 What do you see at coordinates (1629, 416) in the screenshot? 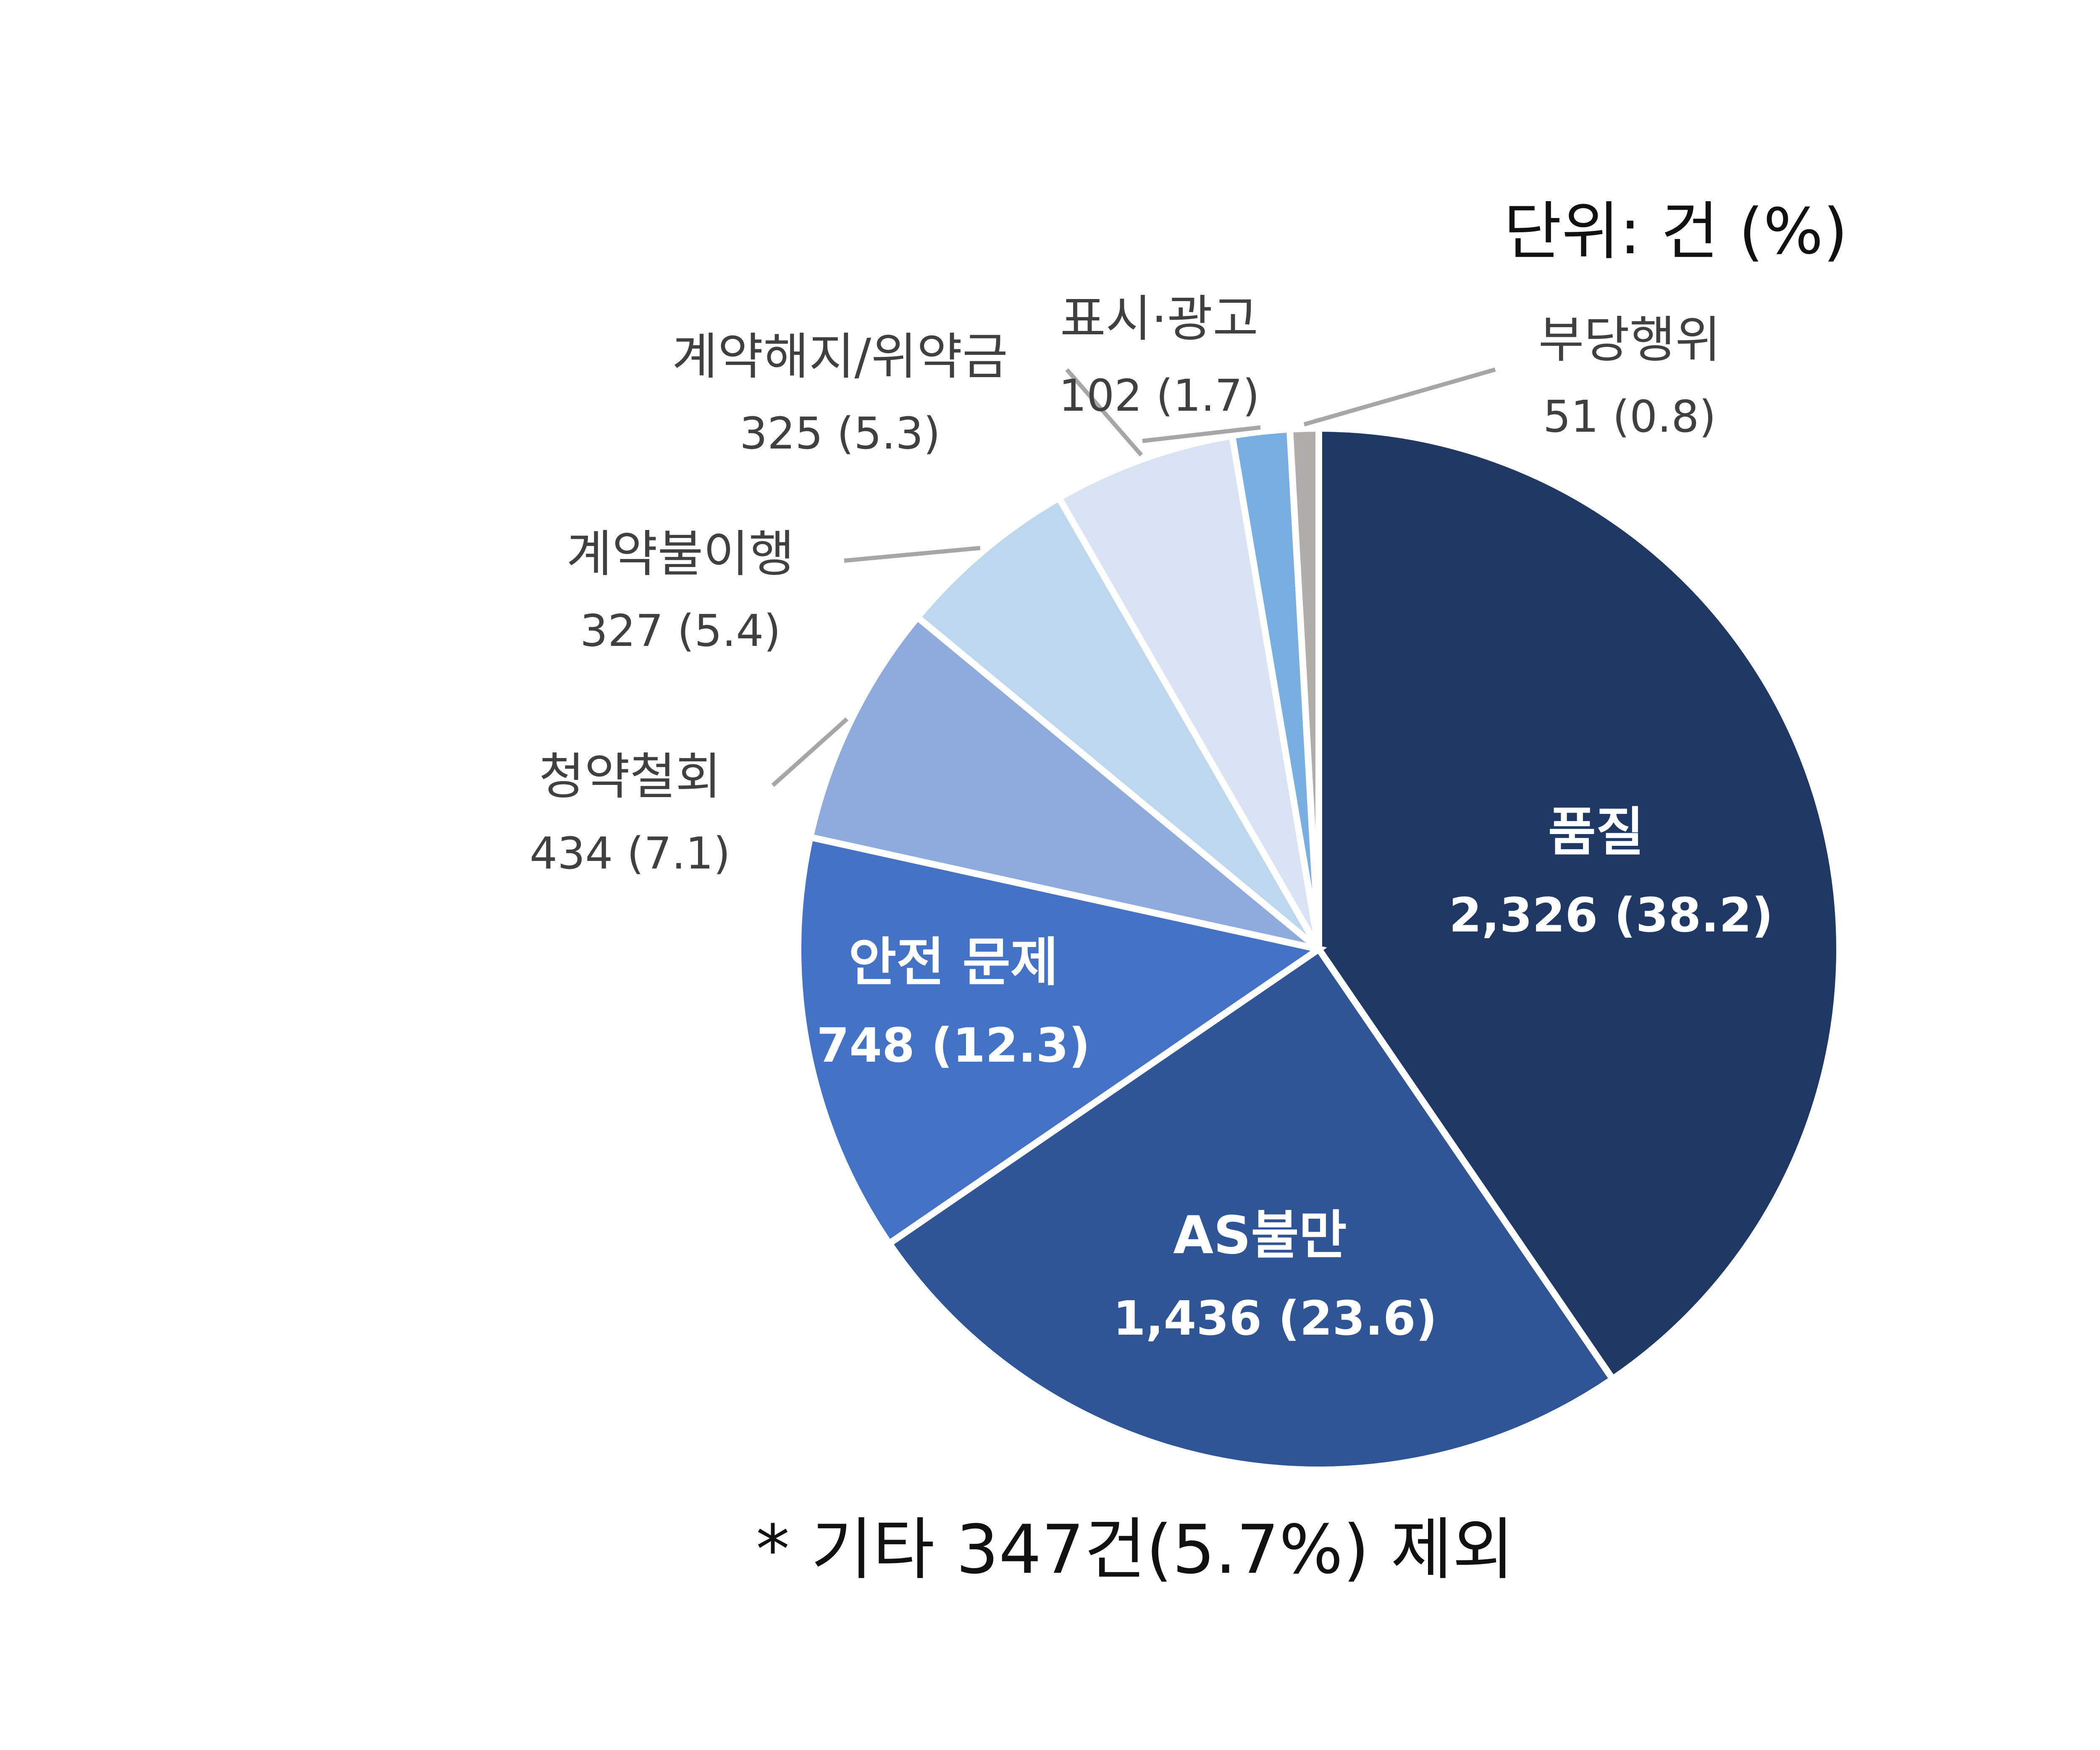
I see `label-value: 51 (0.8)` at bounding box center [1629, 416].